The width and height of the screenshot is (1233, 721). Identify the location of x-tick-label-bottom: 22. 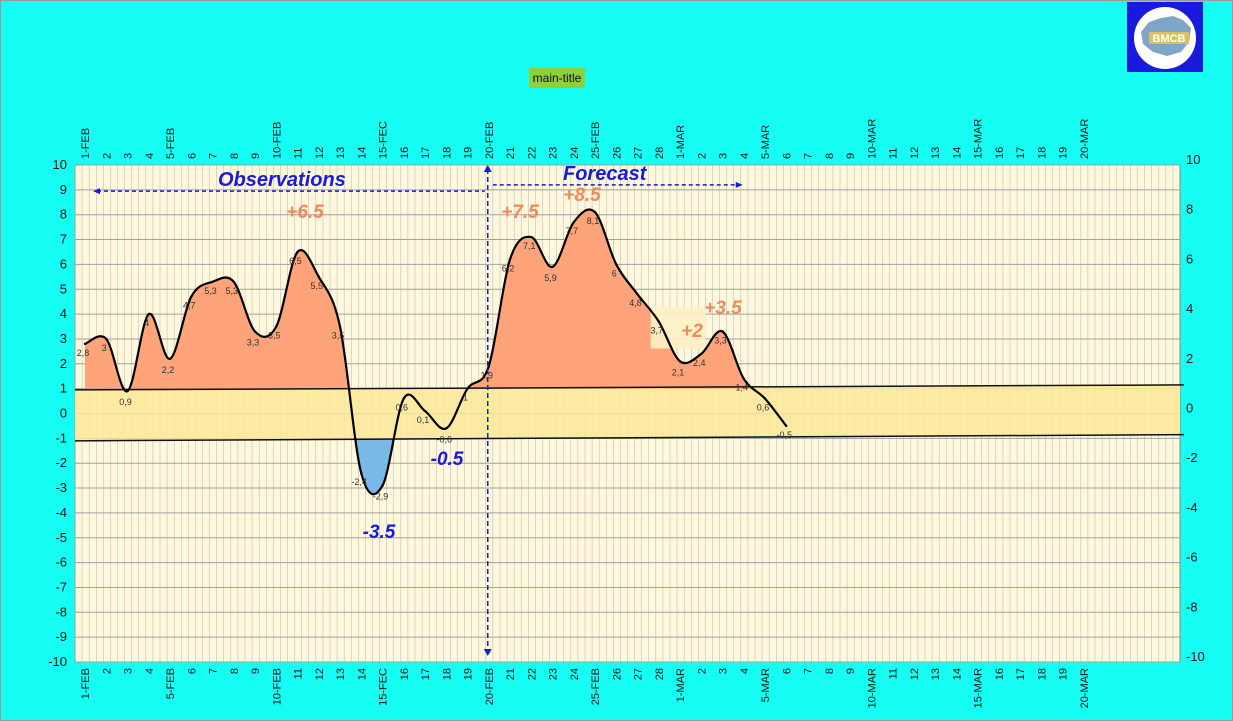
(532, 674).